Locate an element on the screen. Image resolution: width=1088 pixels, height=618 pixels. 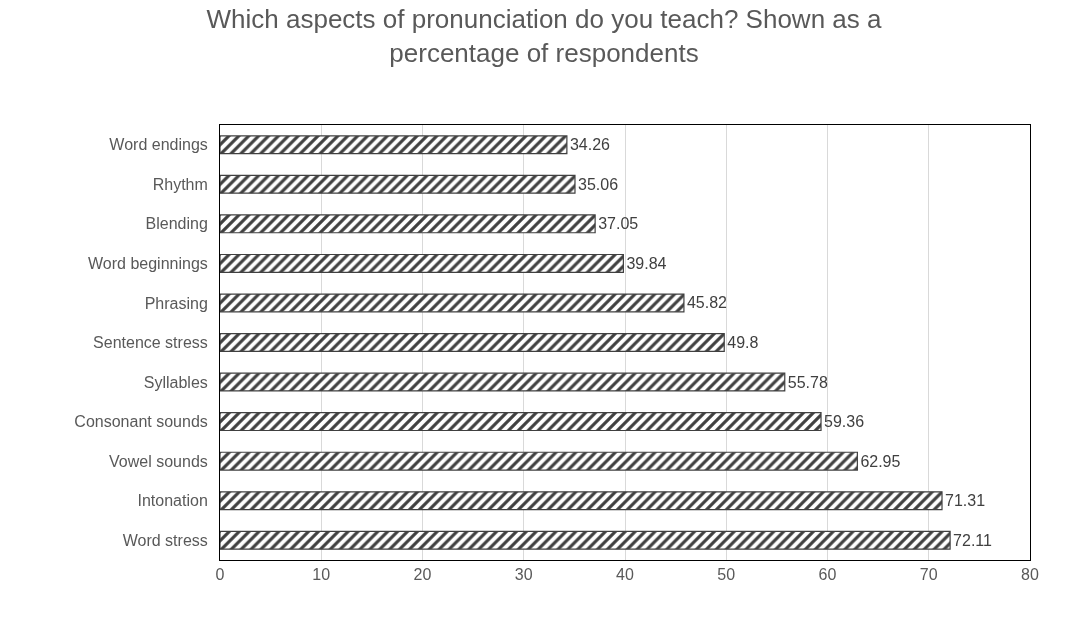
x-tick-label: 30 is located at coordinates (523, 575).